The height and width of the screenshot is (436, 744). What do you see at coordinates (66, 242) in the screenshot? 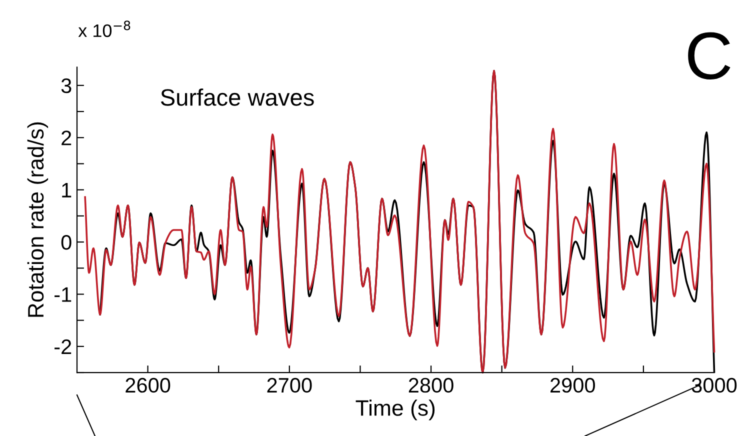
I see `y-tick-label: 0` at bounding box center [66, 242].